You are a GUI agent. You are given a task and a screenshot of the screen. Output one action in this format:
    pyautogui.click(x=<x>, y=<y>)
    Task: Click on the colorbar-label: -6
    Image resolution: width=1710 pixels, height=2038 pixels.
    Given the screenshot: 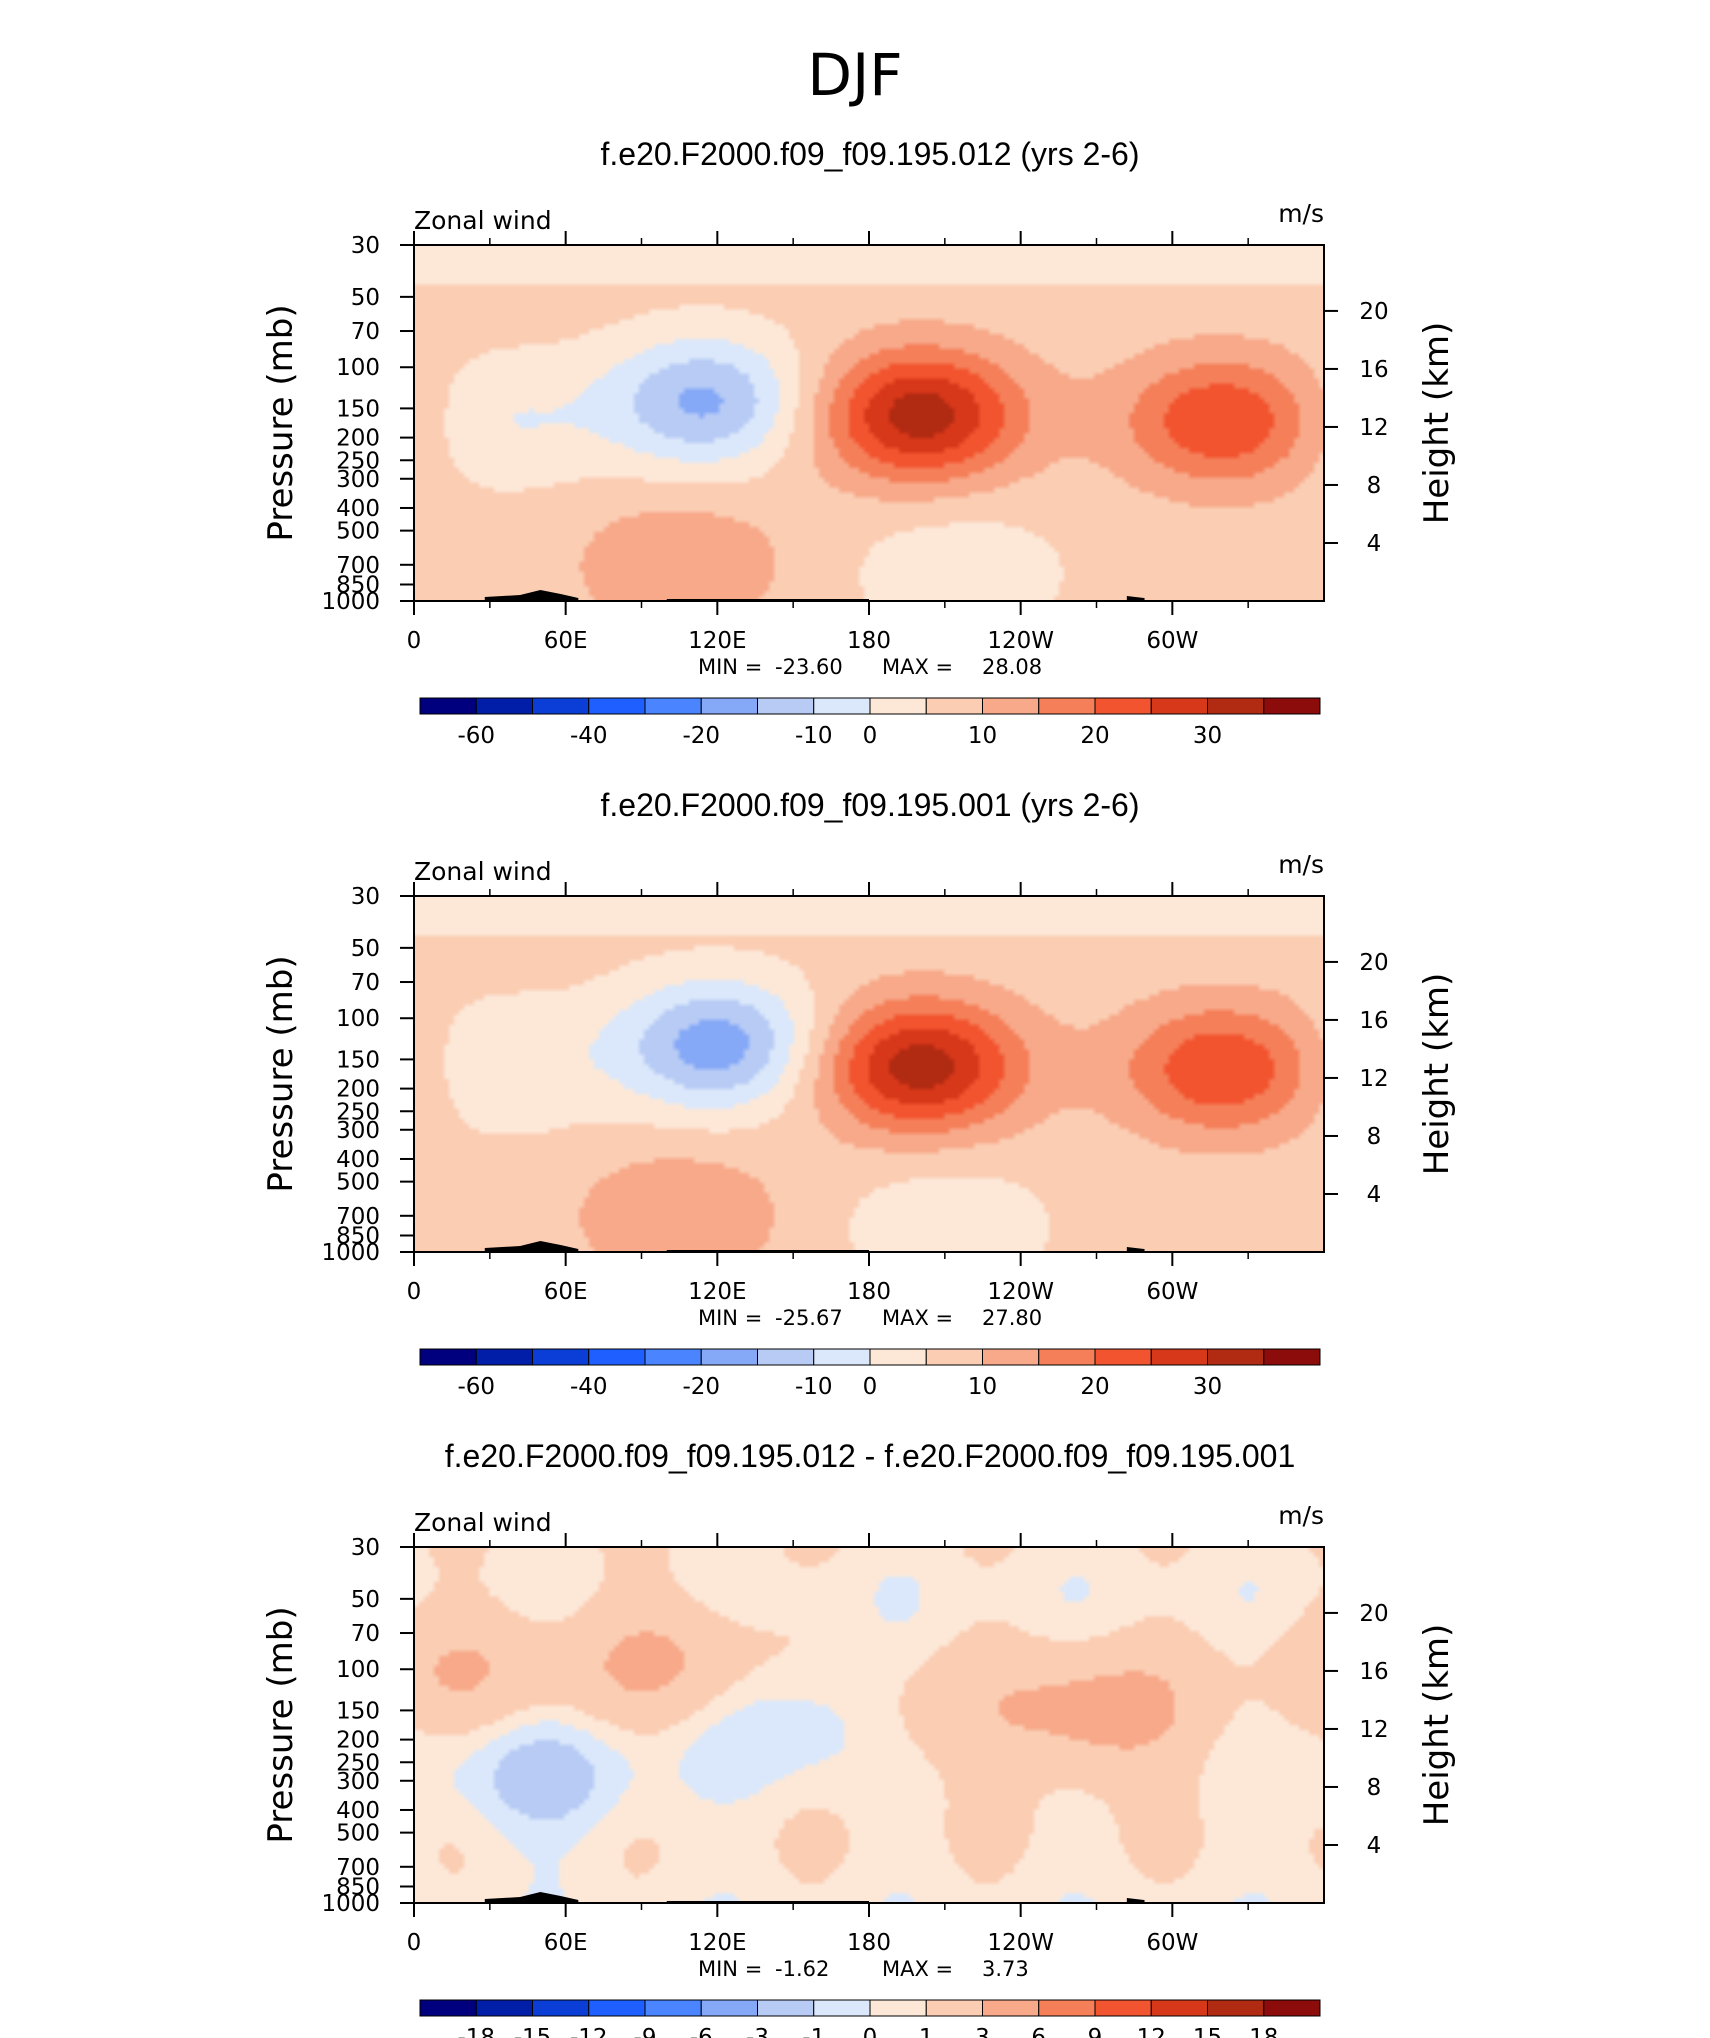 What is the action you would take?
    pyautogui.click(x=701, y=2031)
    